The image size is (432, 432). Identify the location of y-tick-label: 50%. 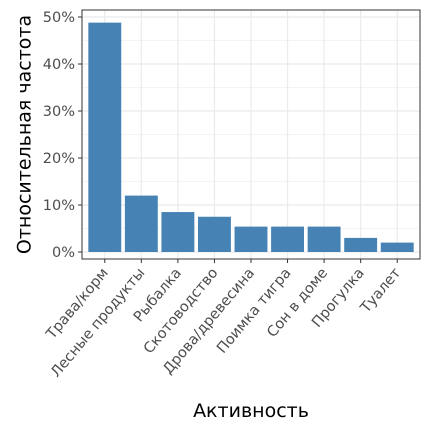
(59, 18).